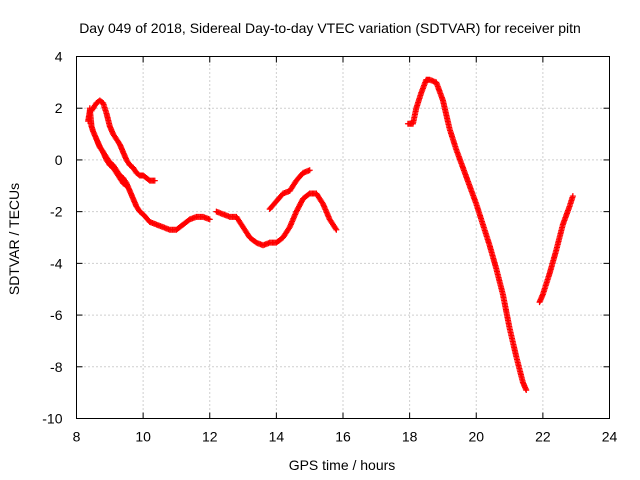  Describe the element at coordinates (56, 263) in the screenshot. I see `y-tick-label: -4` at that location.